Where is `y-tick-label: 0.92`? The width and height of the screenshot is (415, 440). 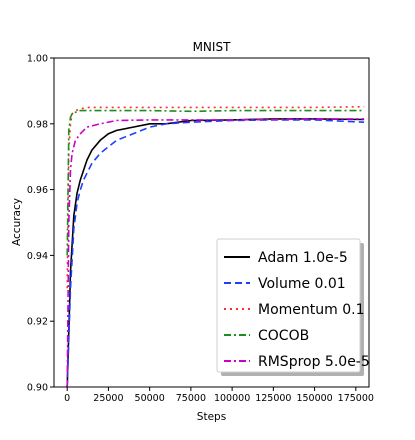
y-tick-label: 0.92 is located at coordinates (37, 322).